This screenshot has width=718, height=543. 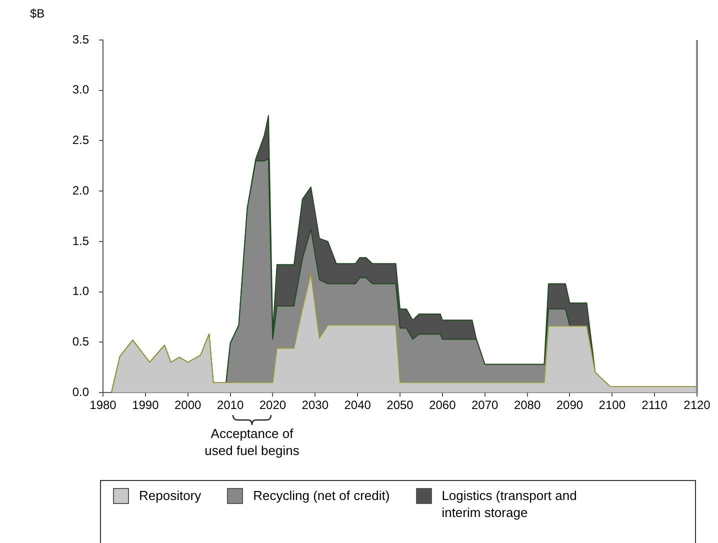 I want to click on y-tick-label: 2.5, so click(x=81, y=140).